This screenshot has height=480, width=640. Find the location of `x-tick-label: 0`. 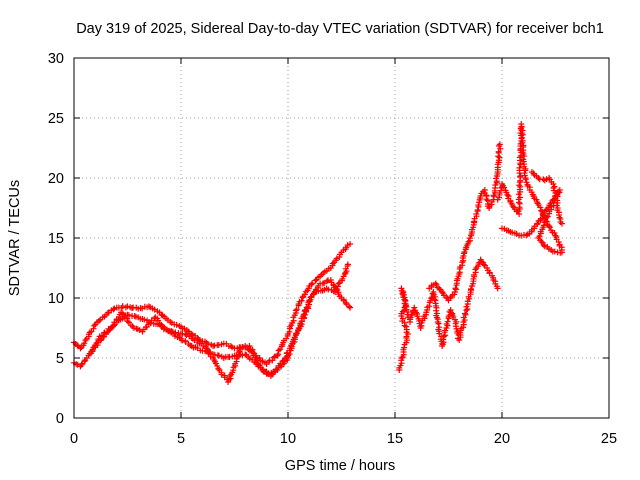

x-tick-label: 0 is located at coordinates (74, 439).